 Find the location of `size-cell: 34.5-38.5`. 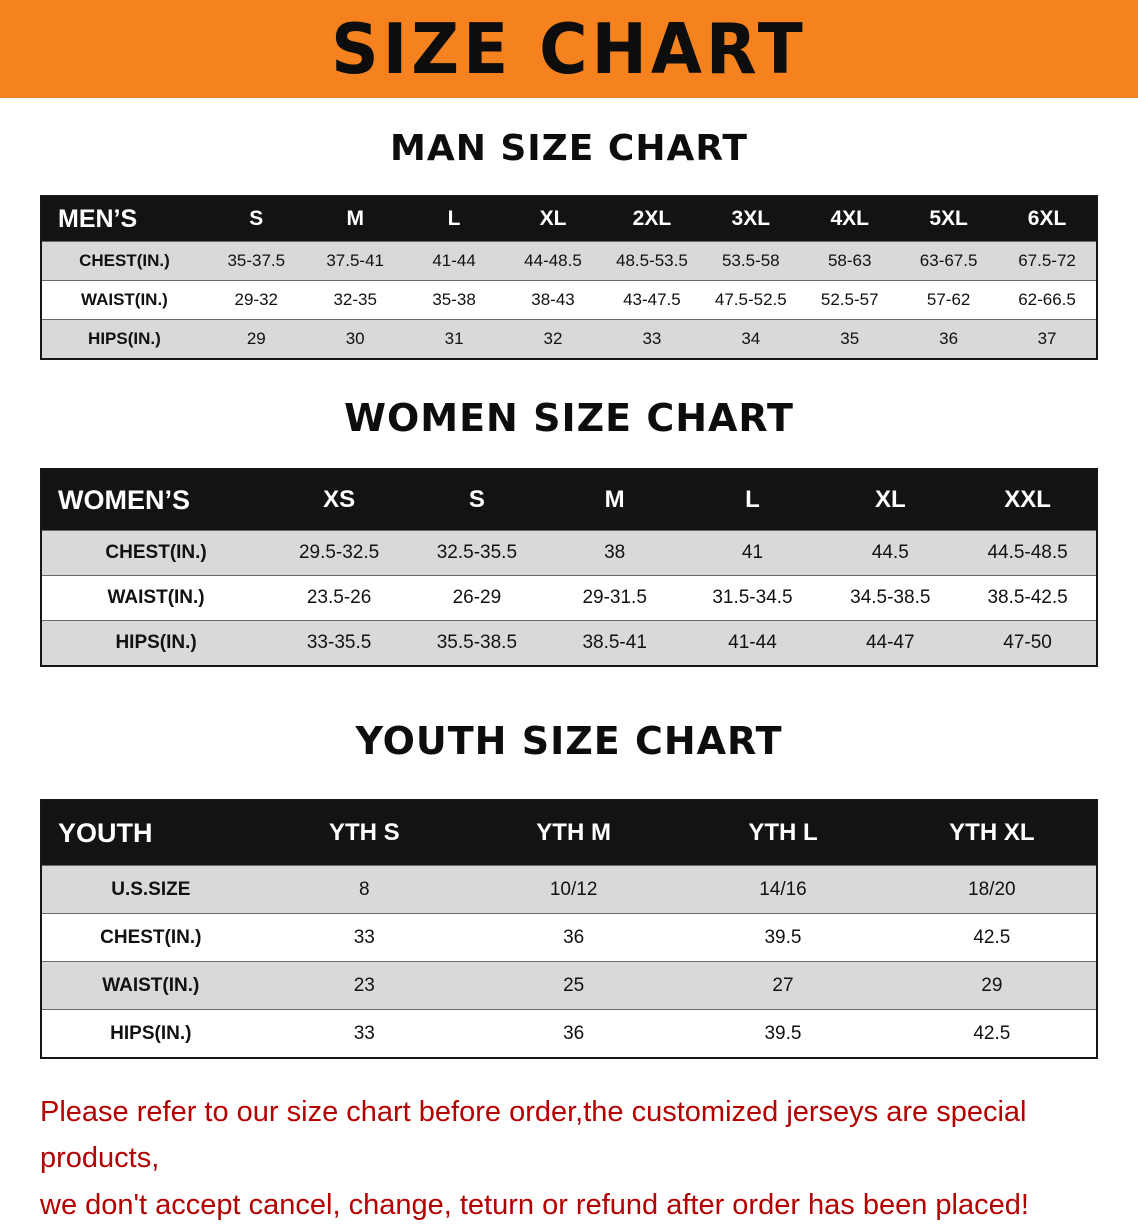

size-cell: 34.5-38.5 is located at coordinates (890, 598).